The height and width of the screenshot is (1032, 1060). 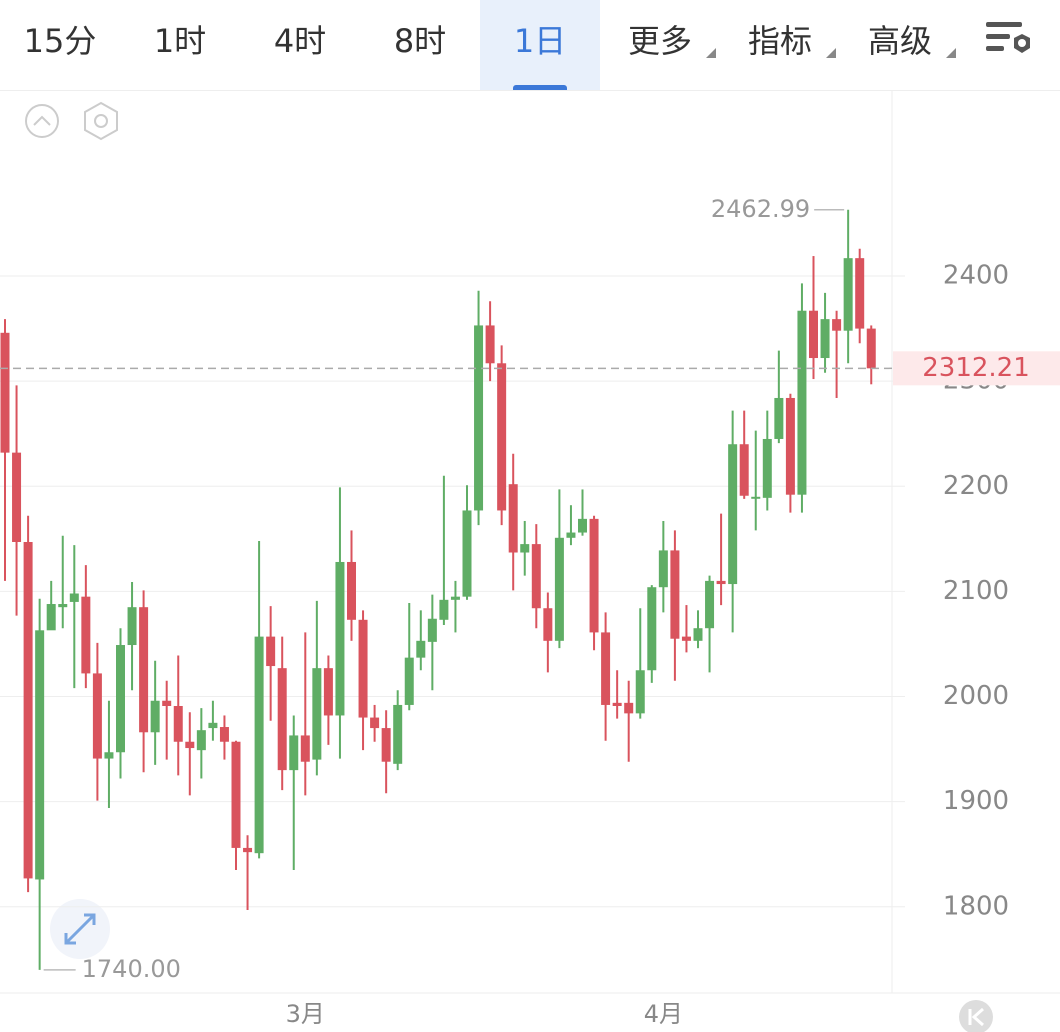 What do you see at coordinates (976, 591) in the screenshot?
I see `y-tick-label: 2100` at bounding box center [976, 591].